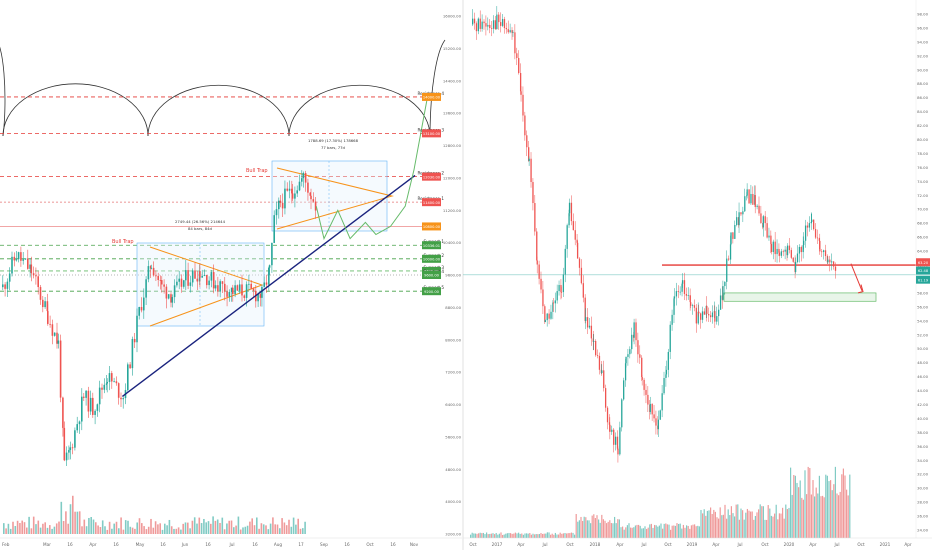 Image resolution: width=932 pixels, height=550 pixels. I want to click on right-x-tick: Oct, so click(765, 544).